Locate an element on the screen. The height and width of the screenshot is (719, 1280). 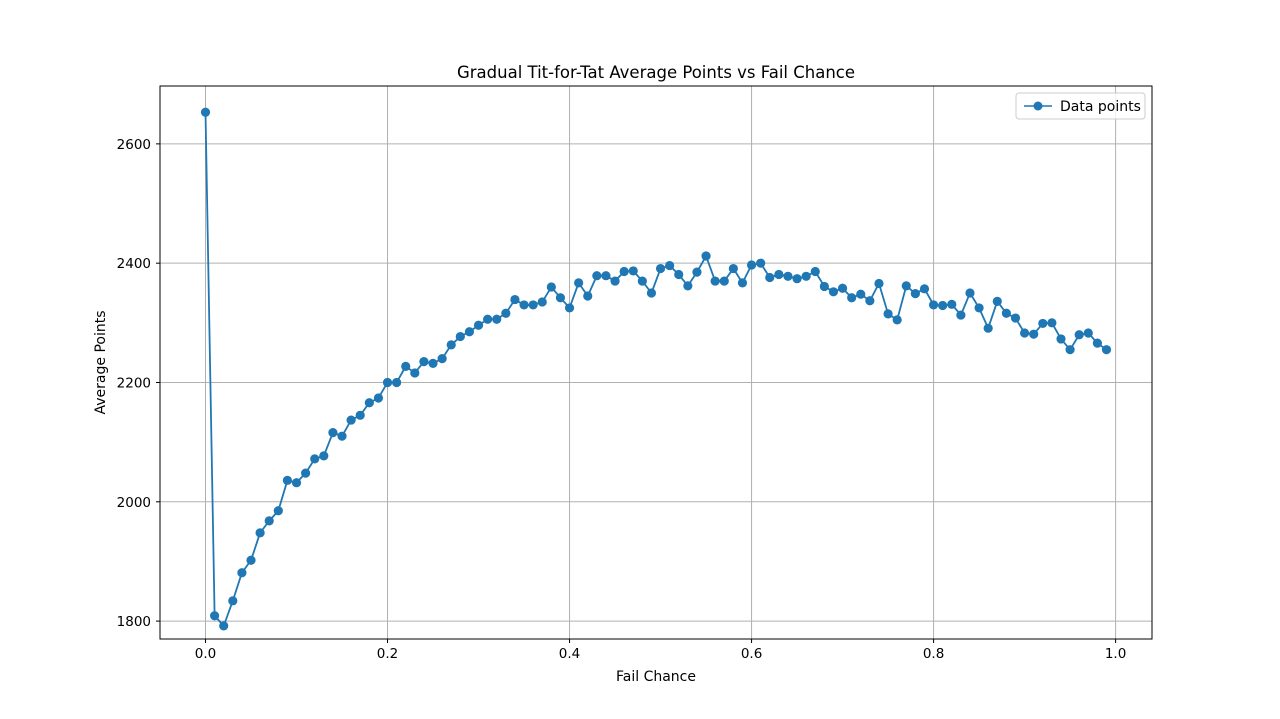
x-axis-label: Fail Chance is located at coordinates (656, 677).